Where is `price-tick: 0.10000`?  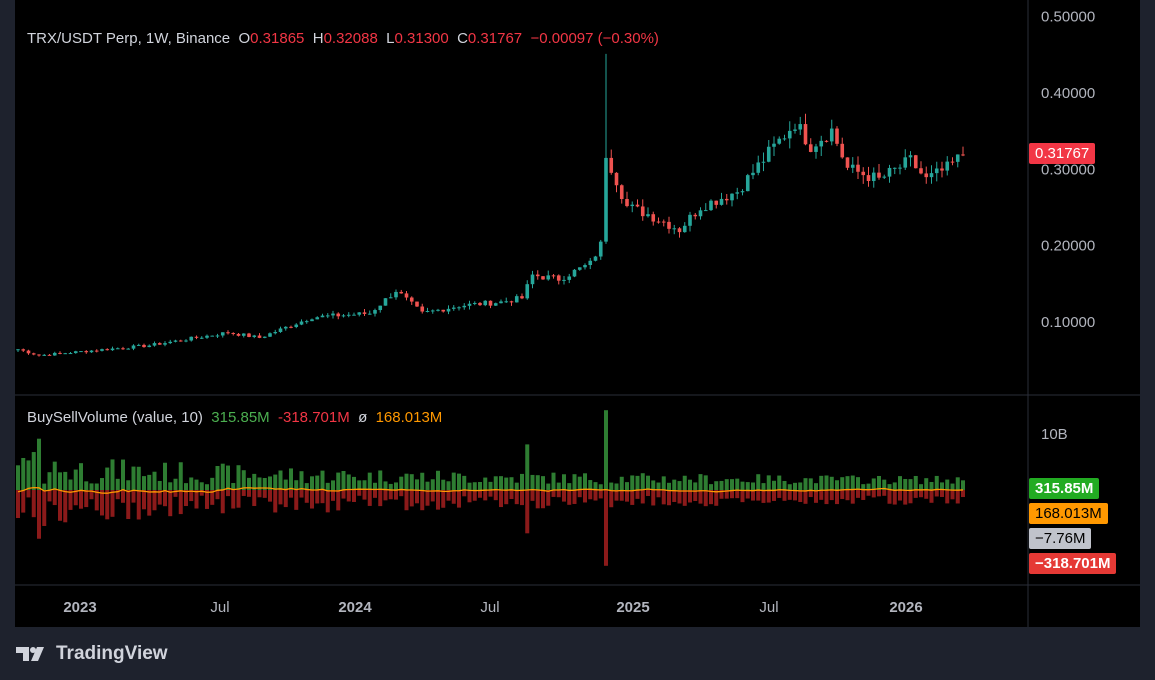
price-tick: 0.10000 is located at coordinates (1068, 322).